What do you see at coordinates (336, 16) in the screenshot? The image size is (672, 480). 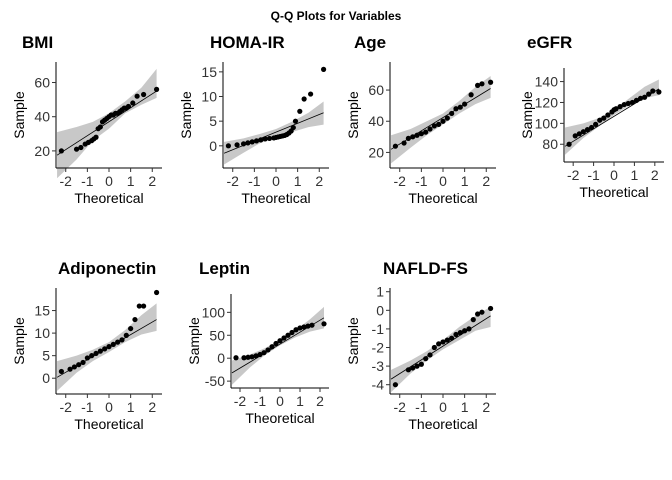 I see `figure-title: Q-Q Plots for Variables` at bounding box center [336, 16].